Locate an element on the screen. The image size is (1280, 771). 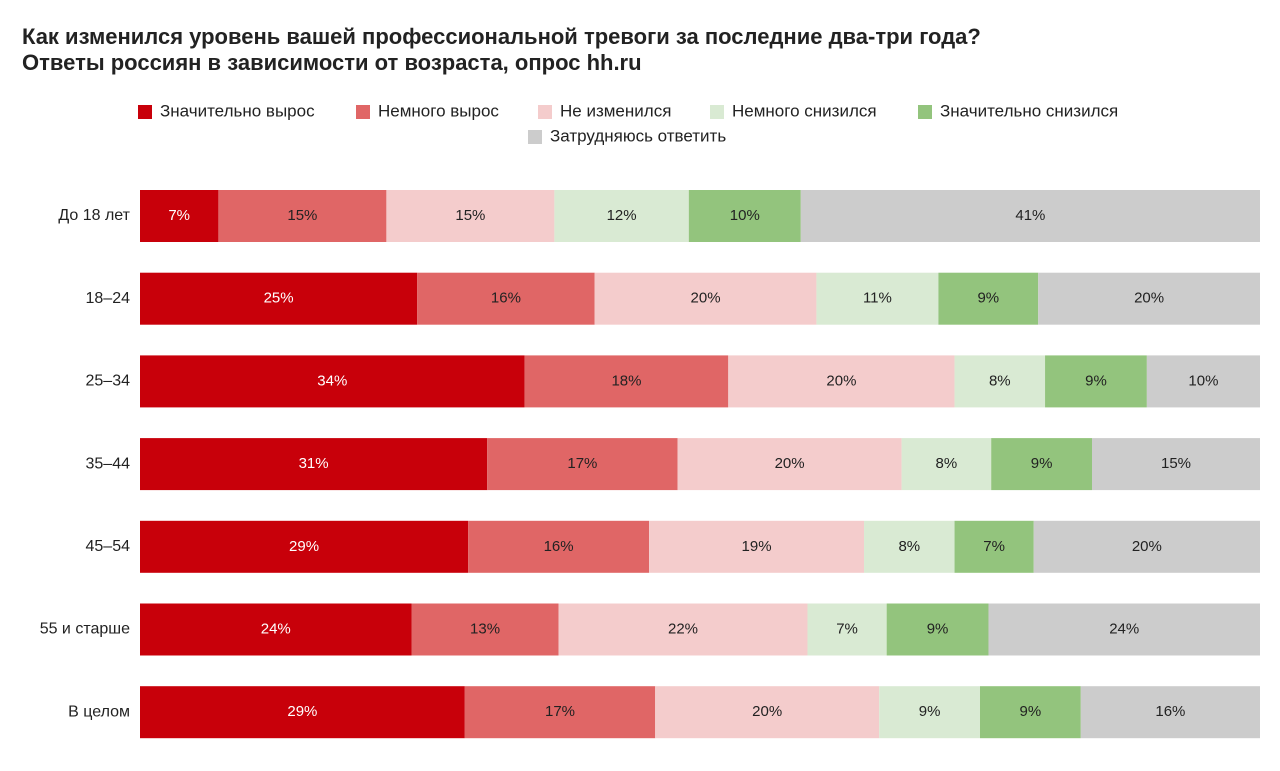
y-tick-label: 18–24 is located at coordinates (108, 298).